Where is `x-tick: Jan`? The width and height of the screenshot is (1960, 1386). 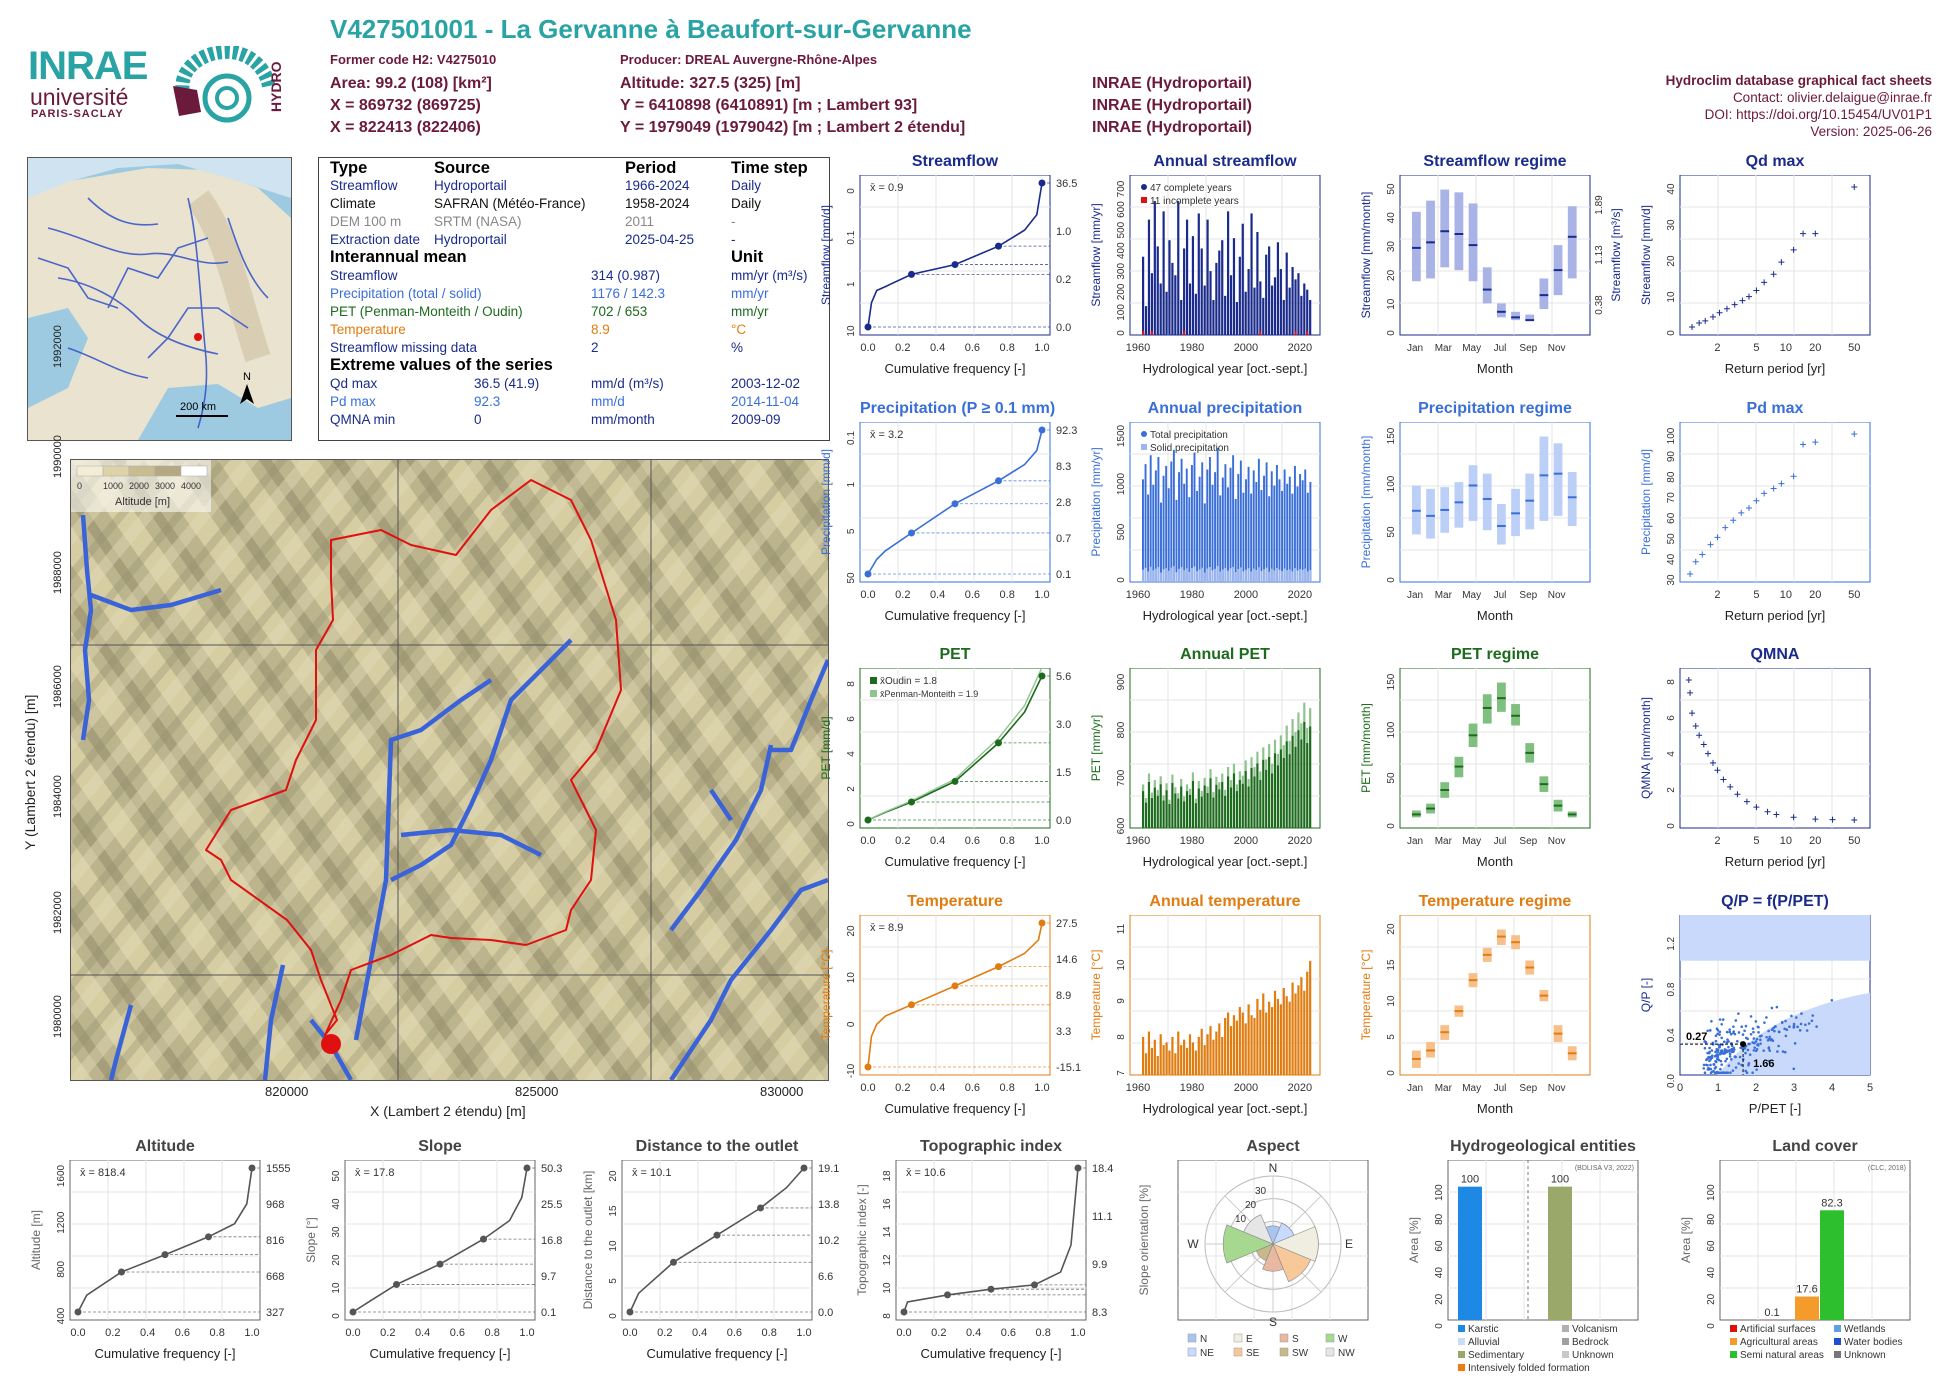
x-tick: Jan is located at coordinates (1415, 348).